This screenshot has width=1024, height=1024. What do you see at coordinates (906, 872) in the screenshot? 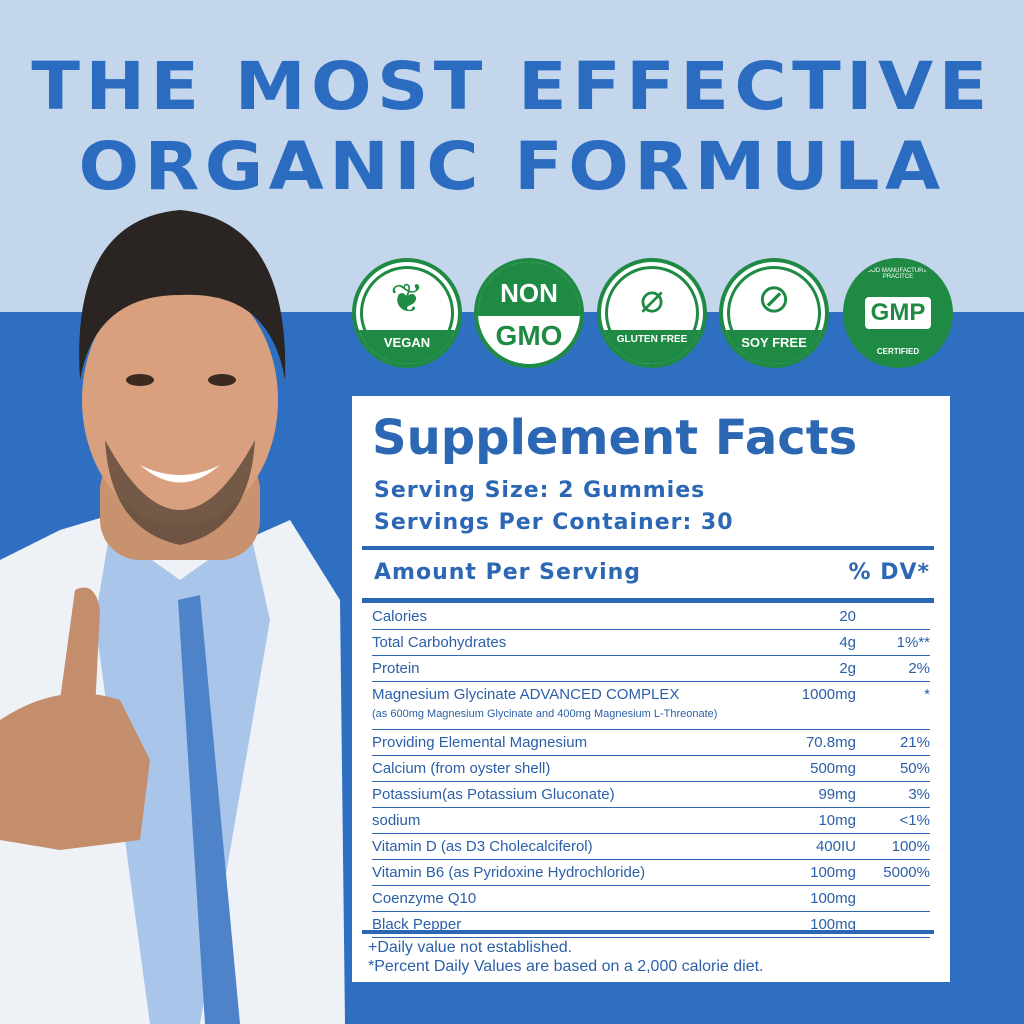
I see `nutrient-dv: 5000%` at bounding box center [906, 872].